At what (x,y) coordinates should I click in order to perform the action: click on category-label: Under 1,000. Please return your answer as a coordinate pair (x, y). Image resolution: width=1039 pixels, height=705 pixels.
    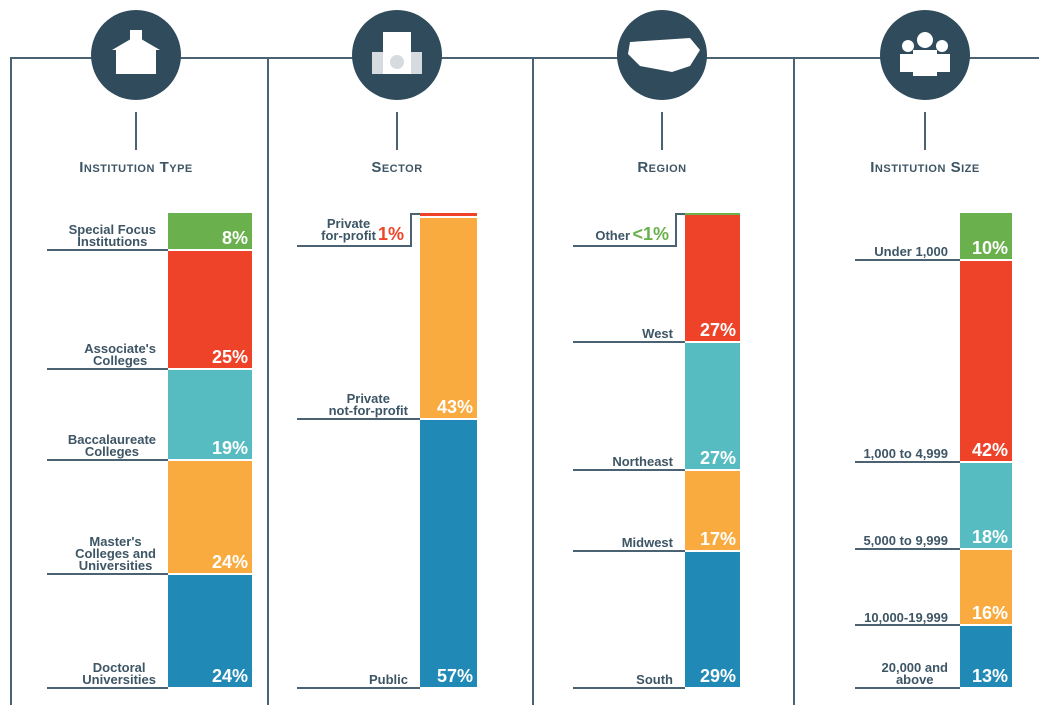
    Looking at the image, I should click on (911, 252).